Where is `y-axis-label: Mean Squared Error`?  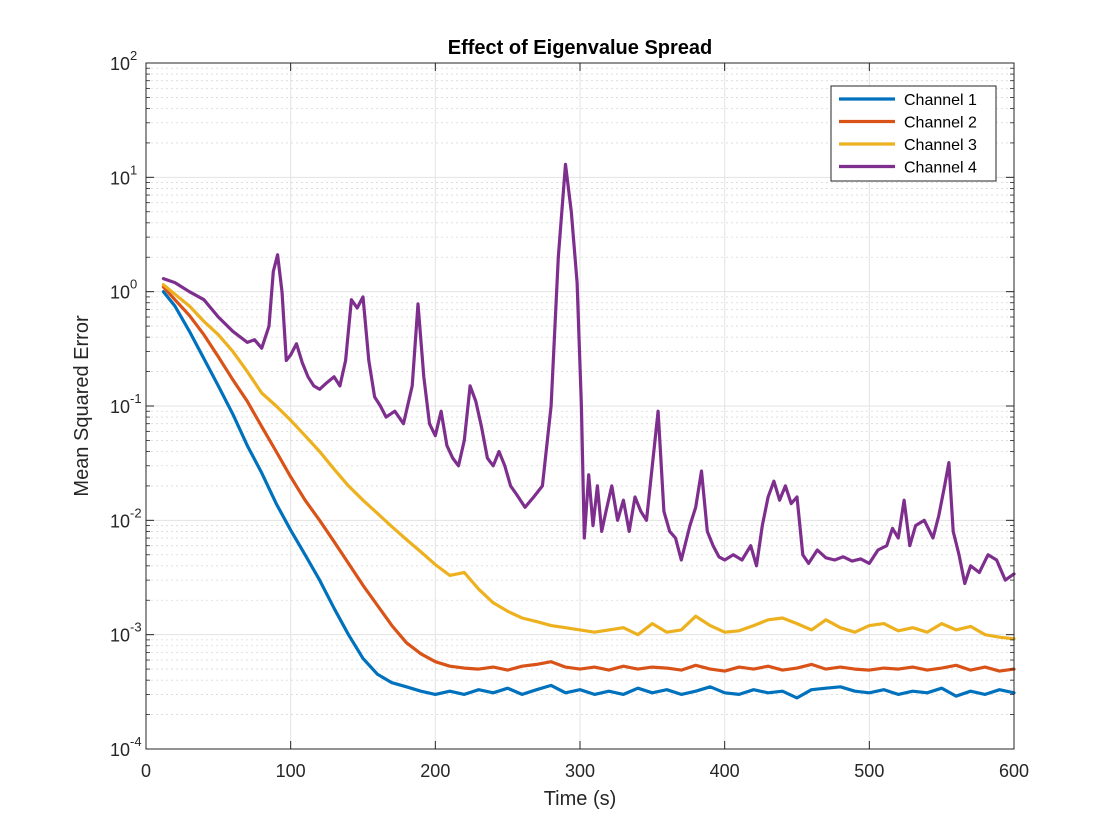 y-axis-label: Mean Squared Error is located at coordinates (82, 406).